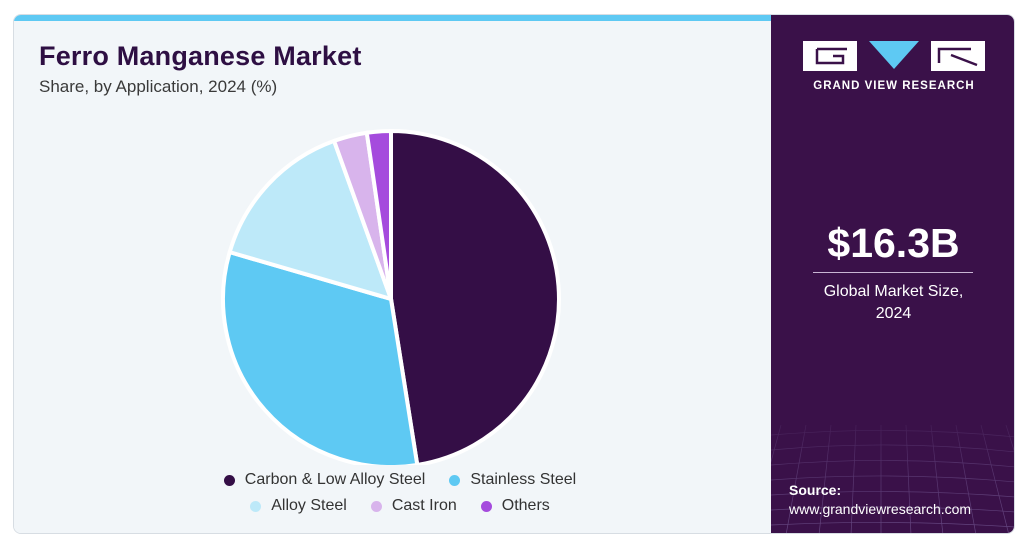 The width and height of the screenshot is (1030, 544). What do you see at coordinates (310, 219) in the screenshot?
I see `pie-slice-alloy-steel` at bounding box center [310, 219].